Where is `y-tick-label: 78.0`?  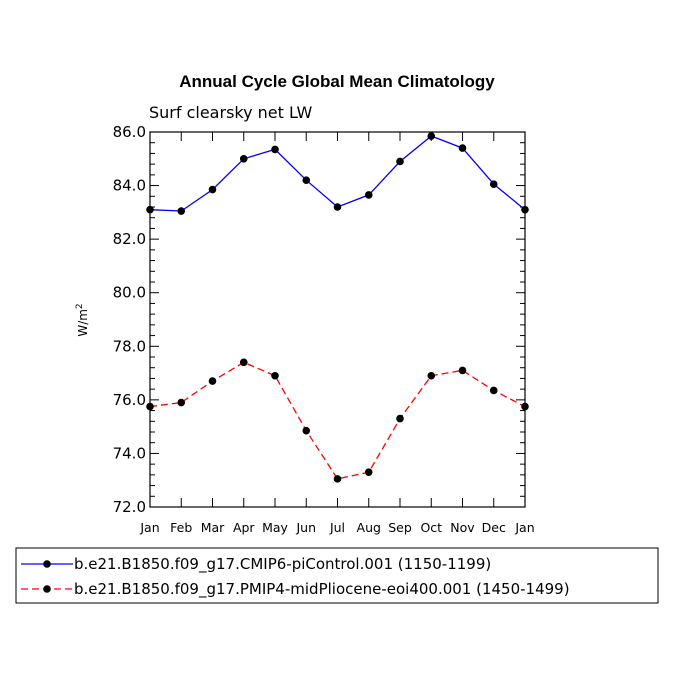 y-tick-label: 78.0 is located at coordinates (129, 346).